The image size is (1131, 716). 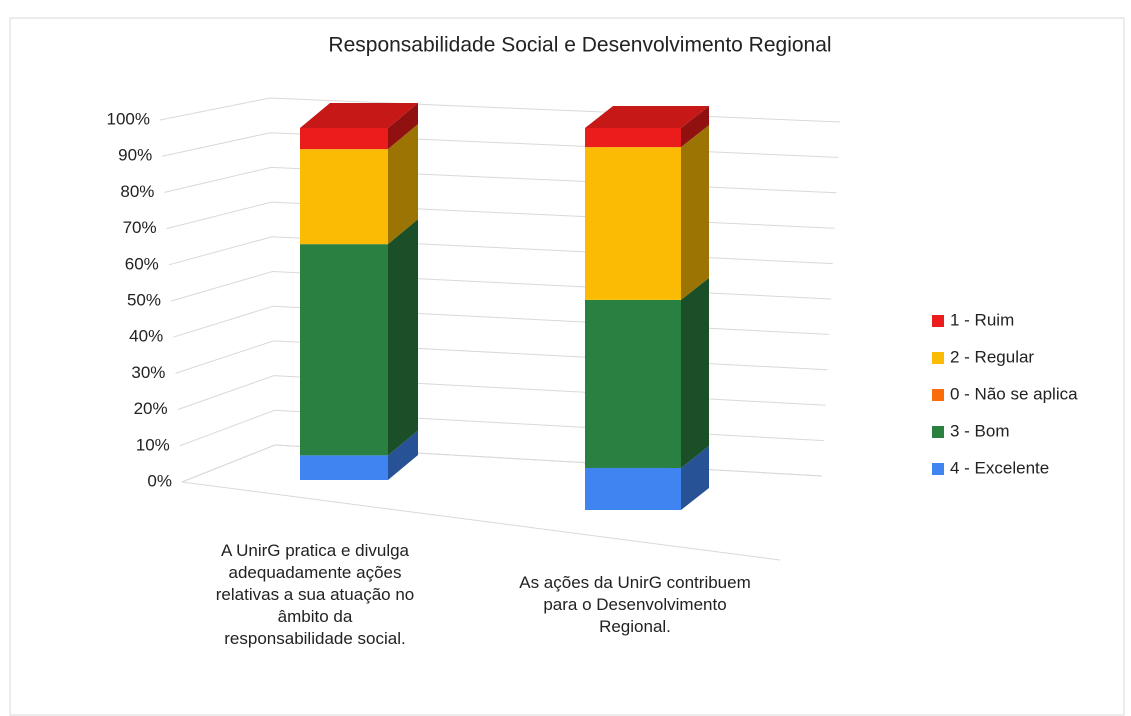 I want to click on y-tick-label: 60%, so click(x=142, y=263).